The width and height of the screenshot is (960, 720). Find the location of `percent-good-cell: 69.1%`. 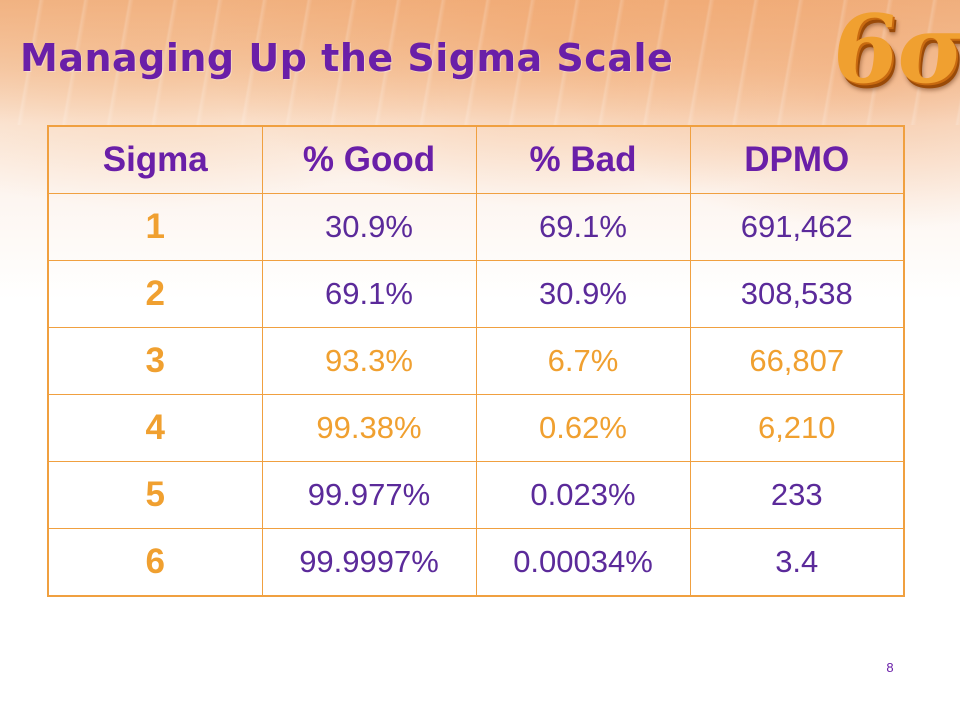

percent-good-cell: 69.1% is located at coordinates (369, 294).